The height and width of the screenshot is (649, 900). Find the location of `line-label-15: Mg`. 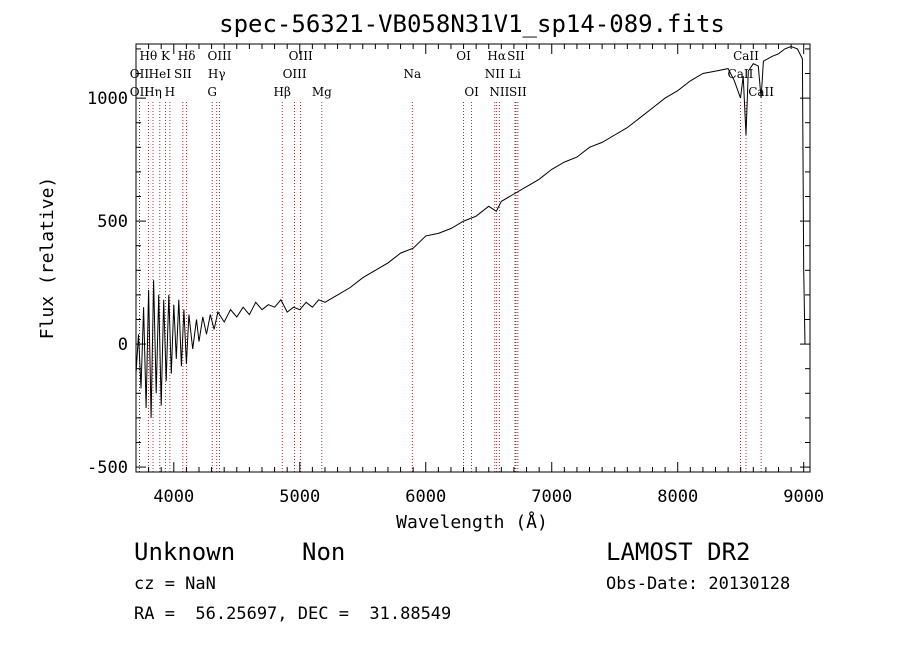

line-label-15: Mg is located at coordinates (322, 92).